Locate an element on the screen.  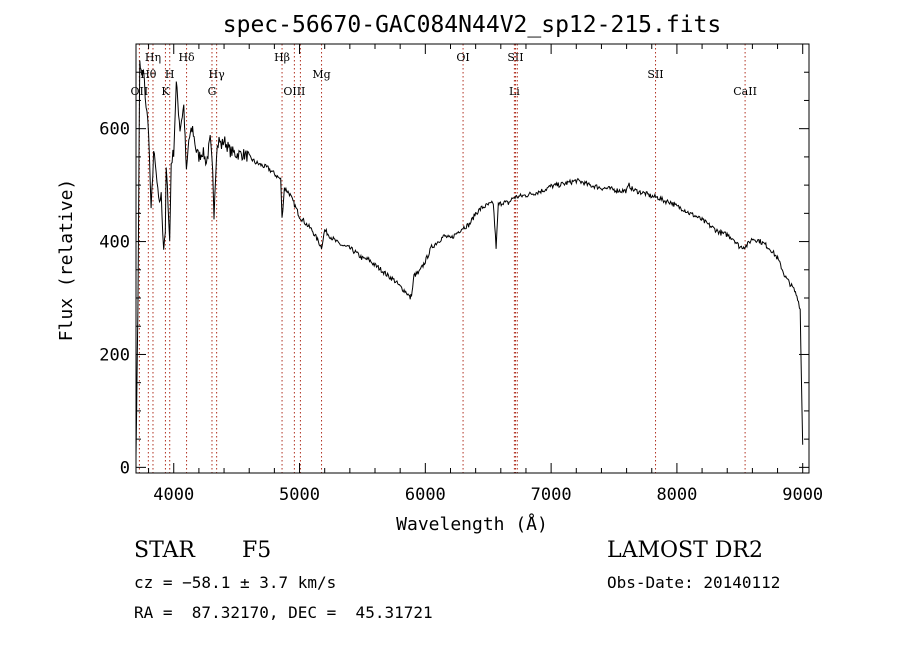
line-label-2: Hη is located at coordinates (153, 57).